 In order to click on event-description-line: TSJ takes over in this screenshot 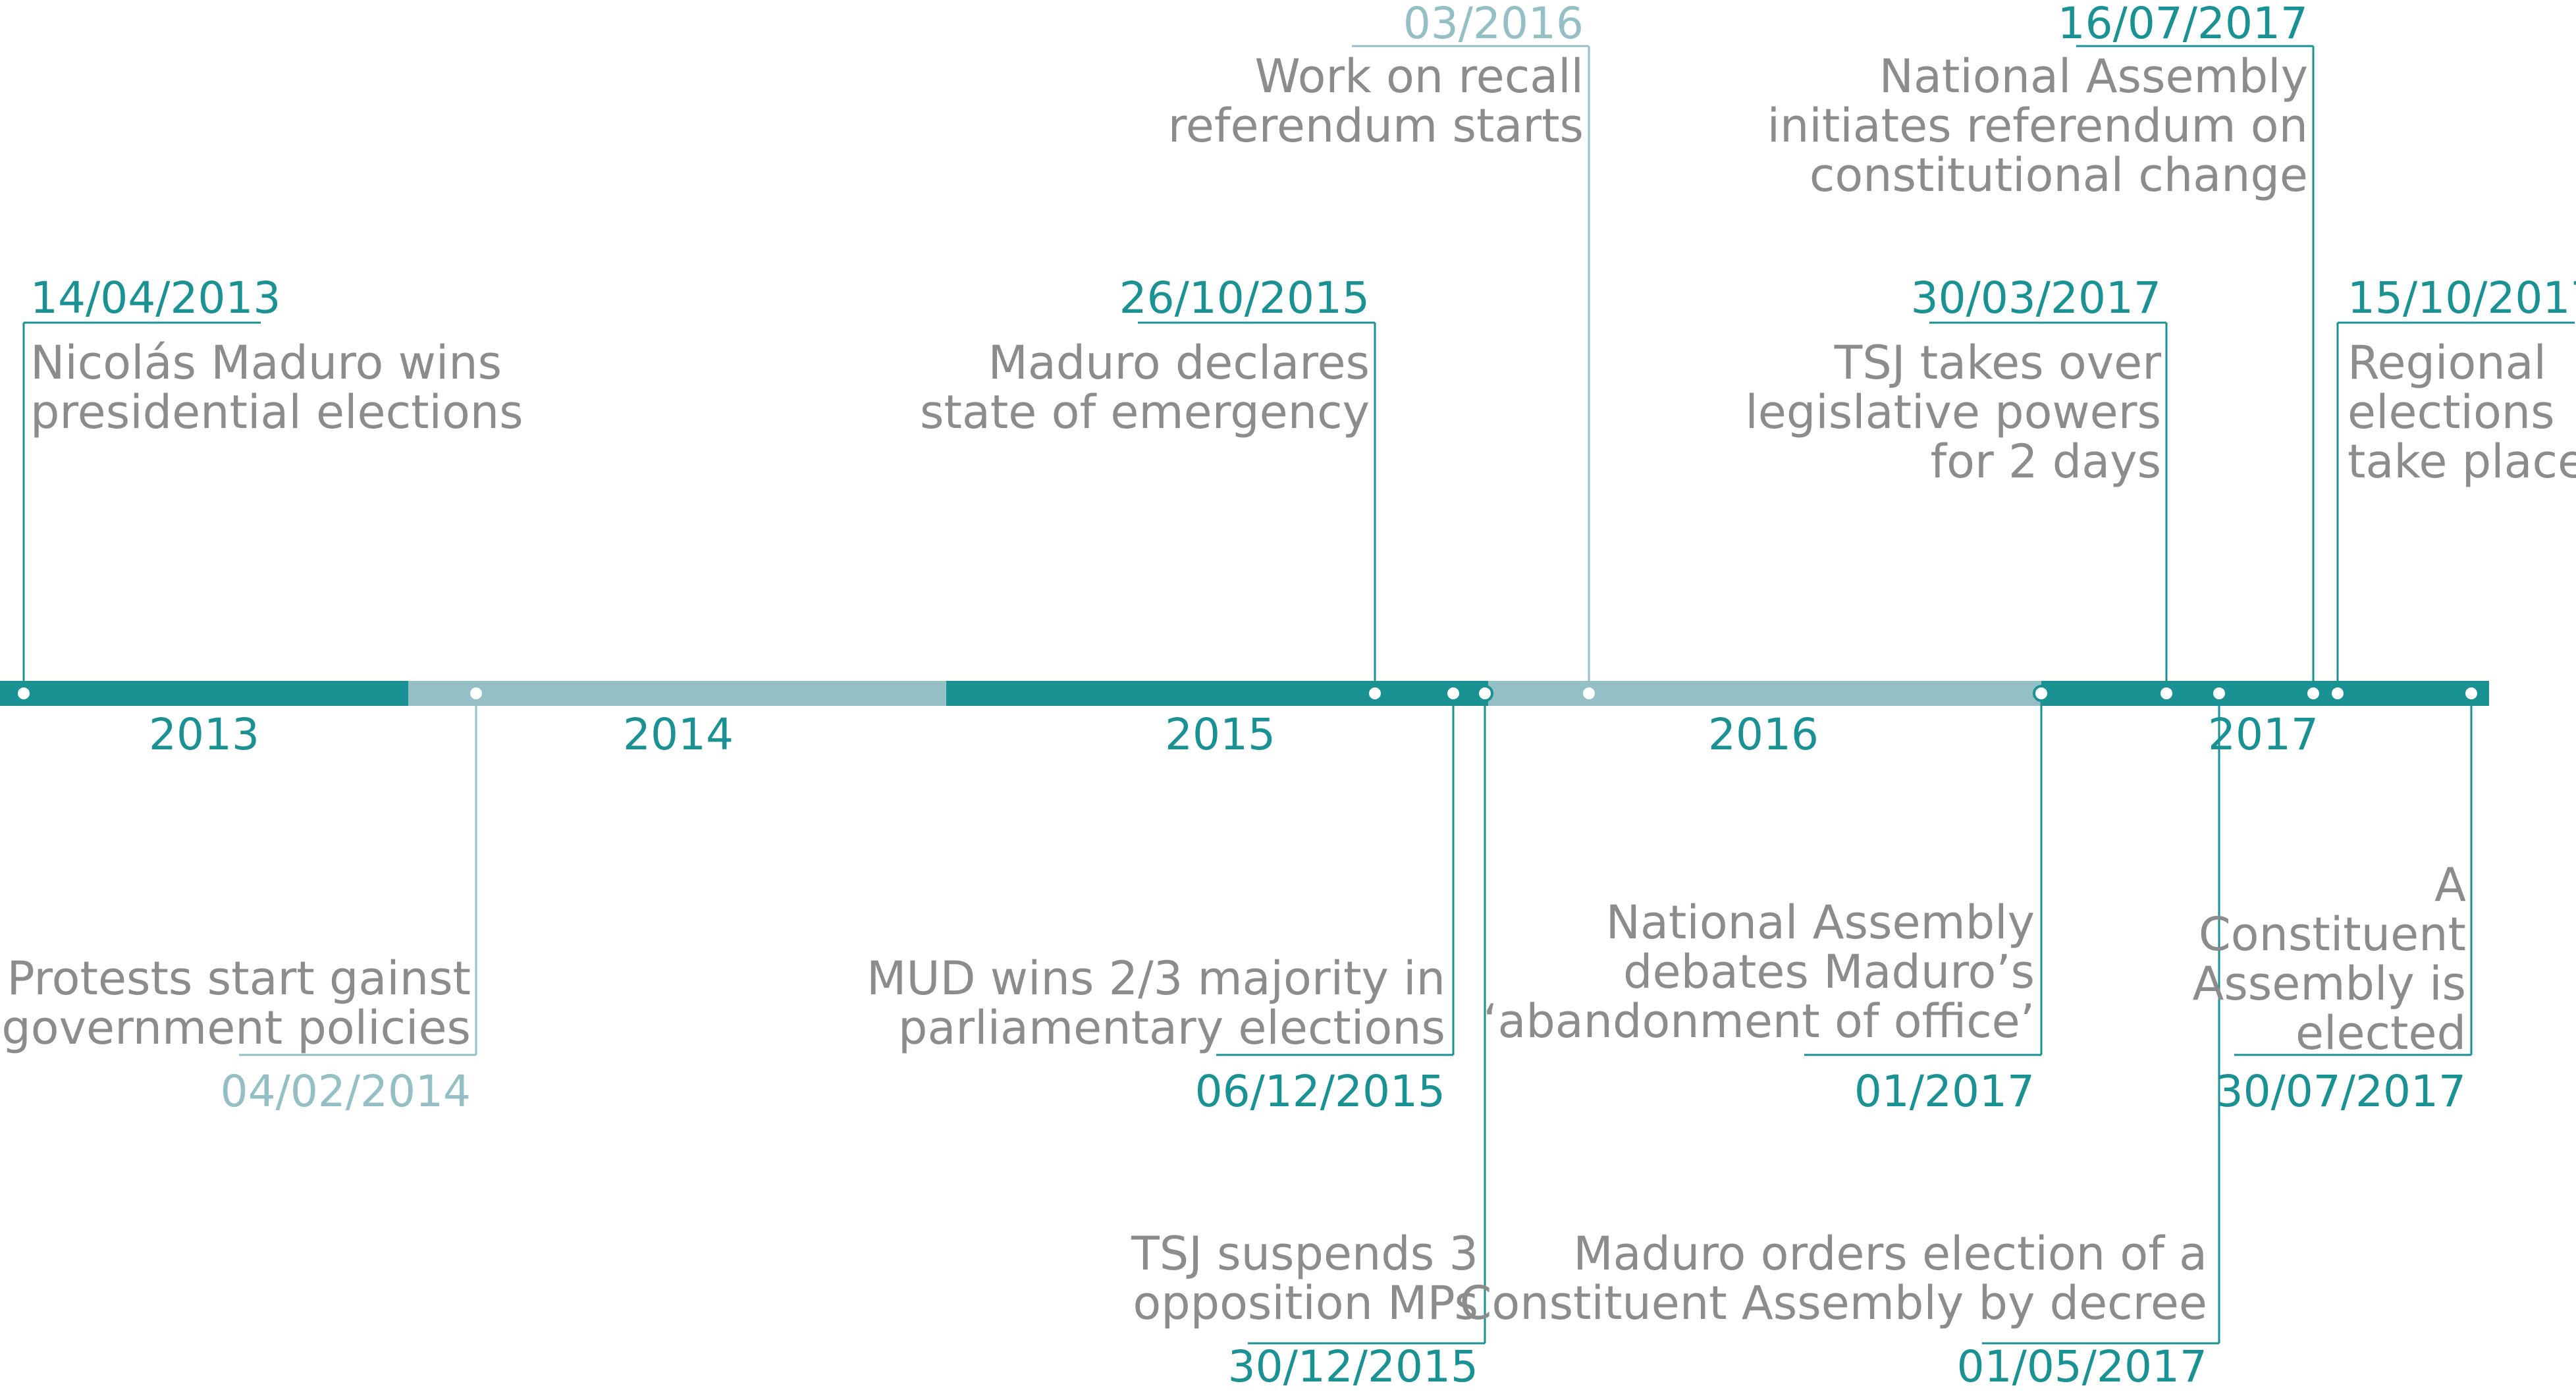, I will do `click(1998, 363)`.